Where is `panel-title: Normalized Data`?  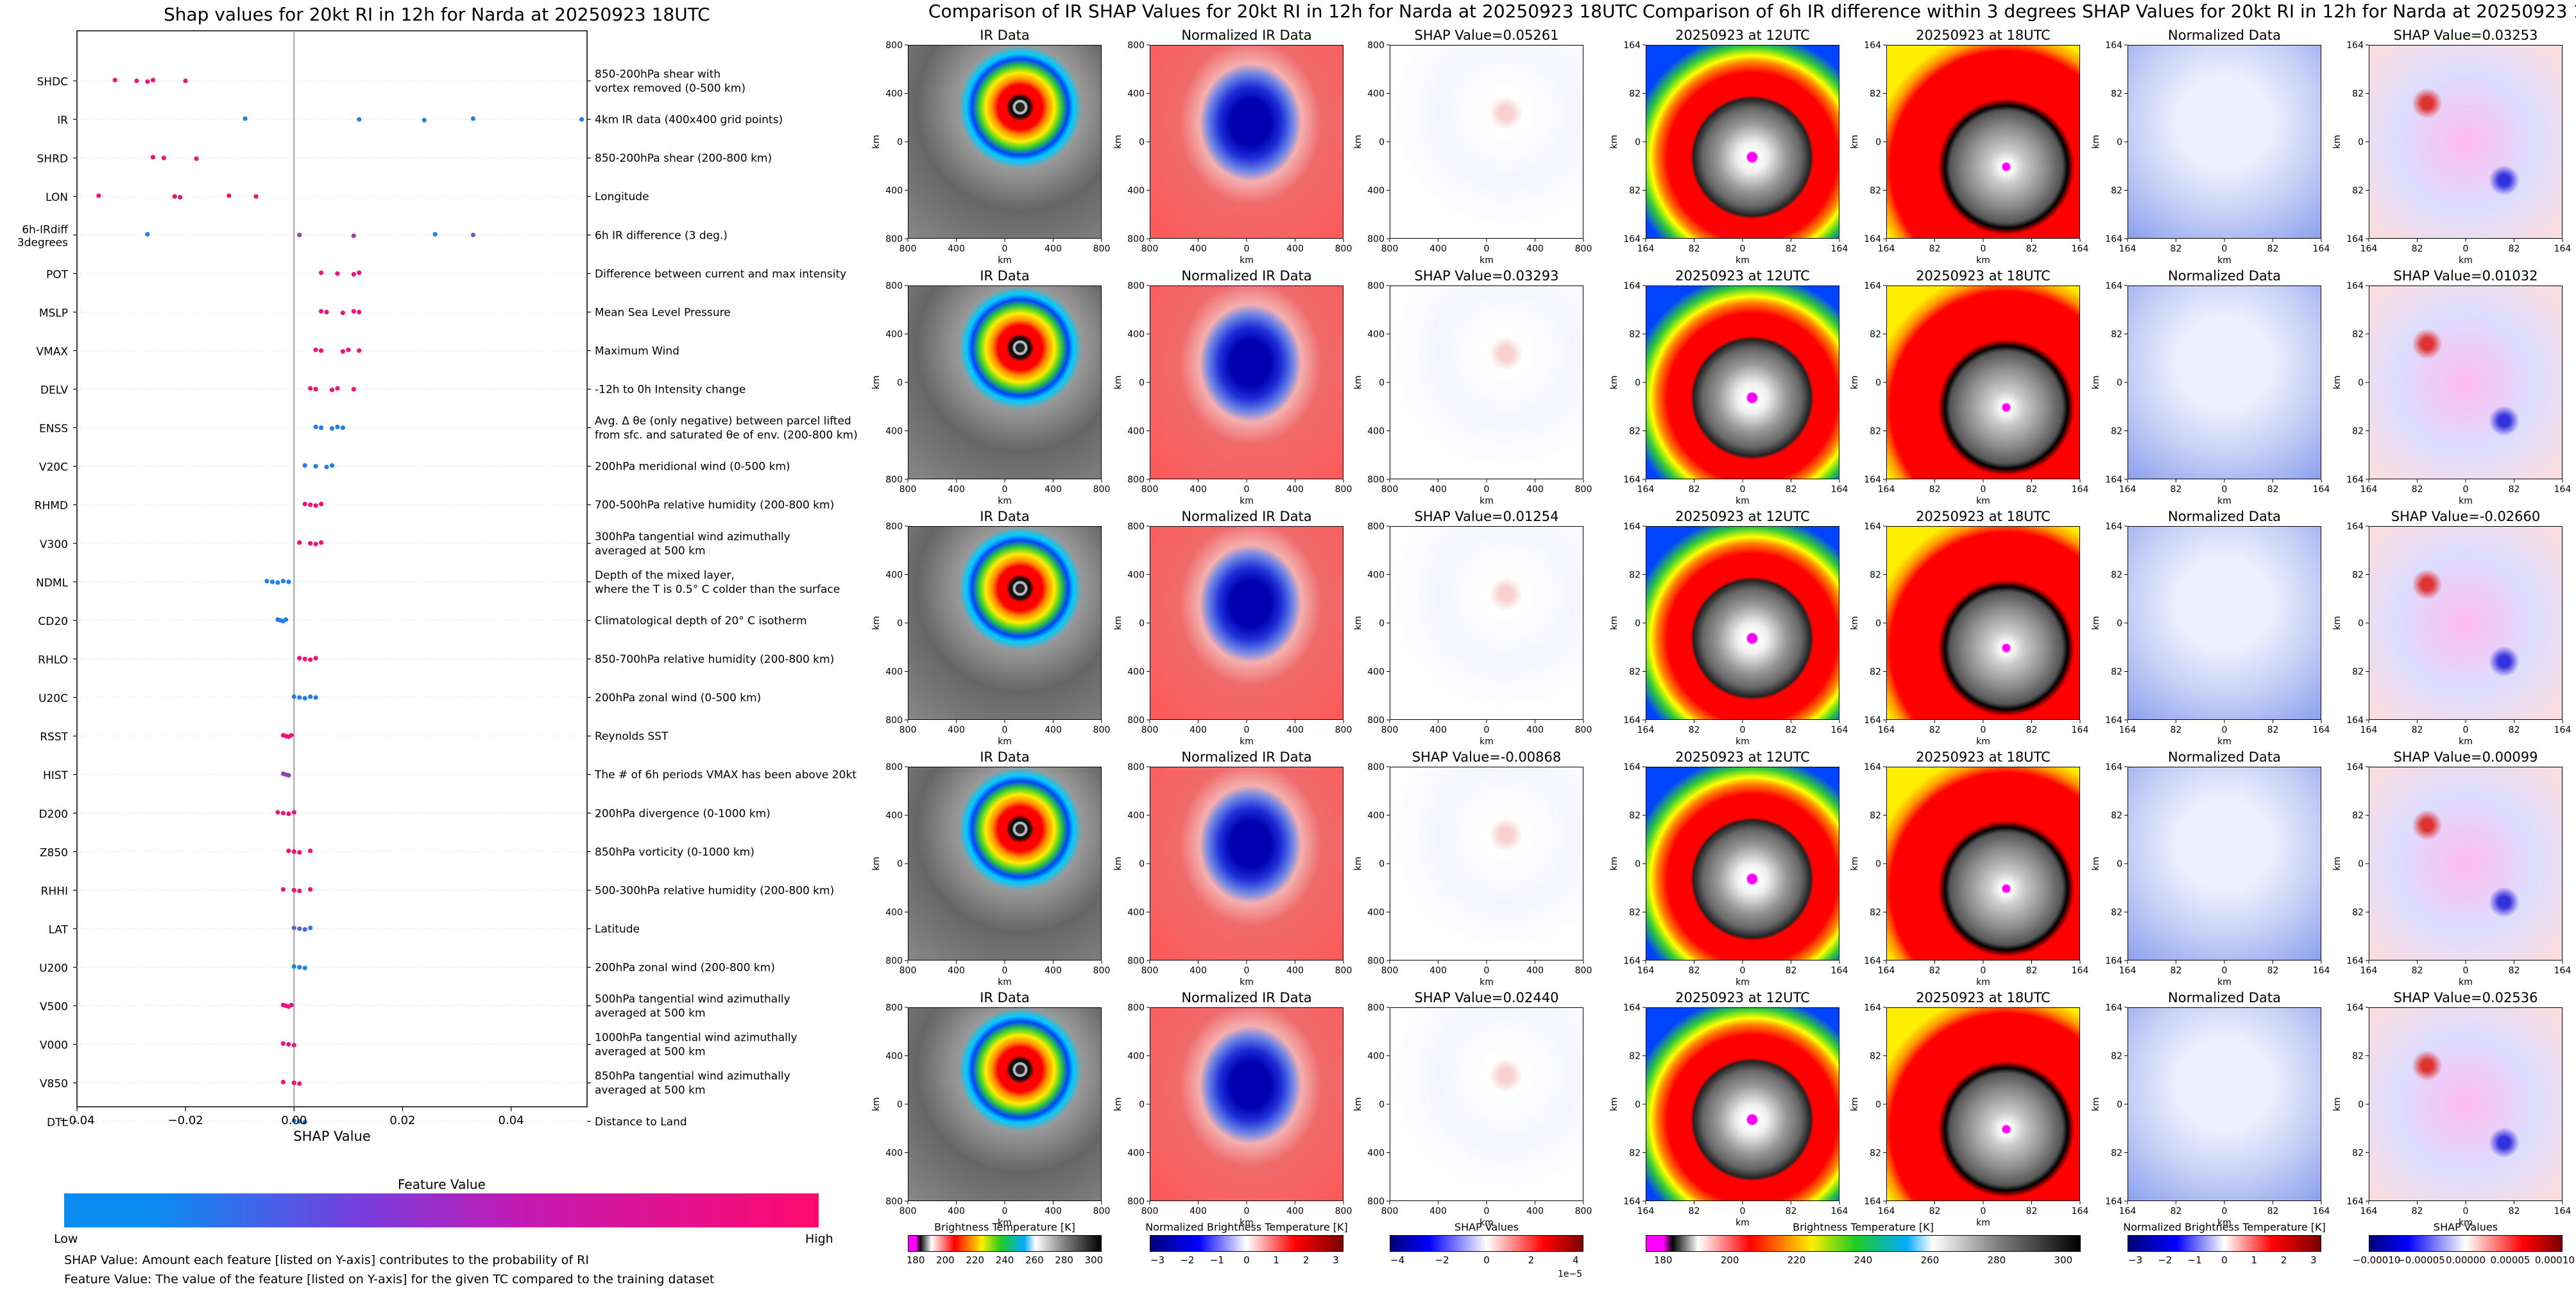 panel-title: Normalized Data is located at coordinates (2224, 276).